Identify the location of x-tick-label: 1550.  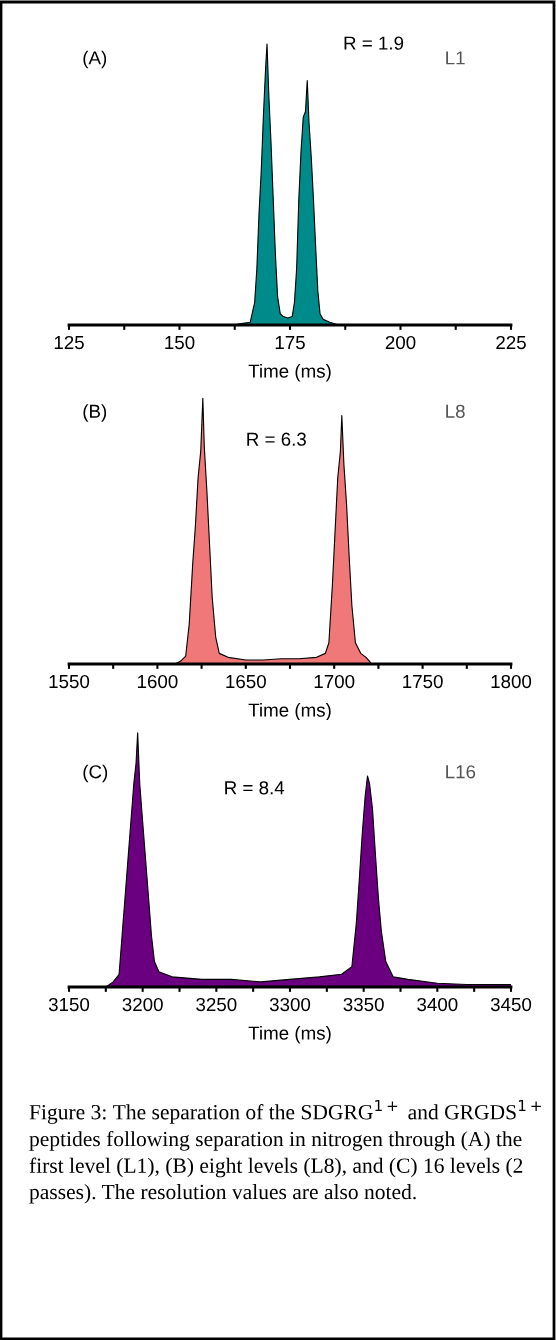
(69, 681).